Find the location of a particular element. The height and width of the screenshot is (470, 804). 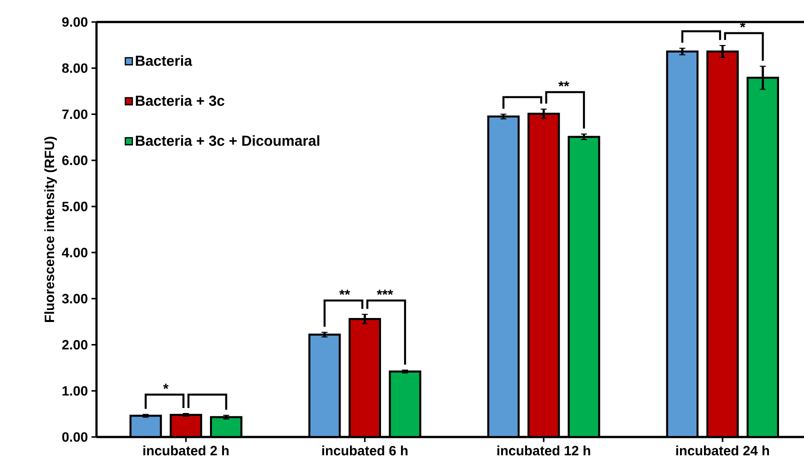

y-tick-label: 5.00 is located at coordinates (75, 207).